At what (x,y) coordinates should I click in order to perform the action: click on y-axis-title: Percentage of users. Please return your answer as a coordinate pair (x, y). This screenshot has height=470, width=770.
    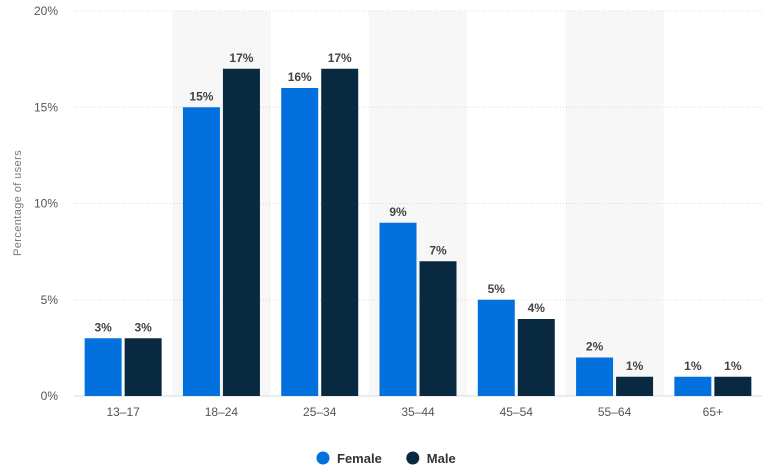
    Looking at the image, I should click on (18, 203).